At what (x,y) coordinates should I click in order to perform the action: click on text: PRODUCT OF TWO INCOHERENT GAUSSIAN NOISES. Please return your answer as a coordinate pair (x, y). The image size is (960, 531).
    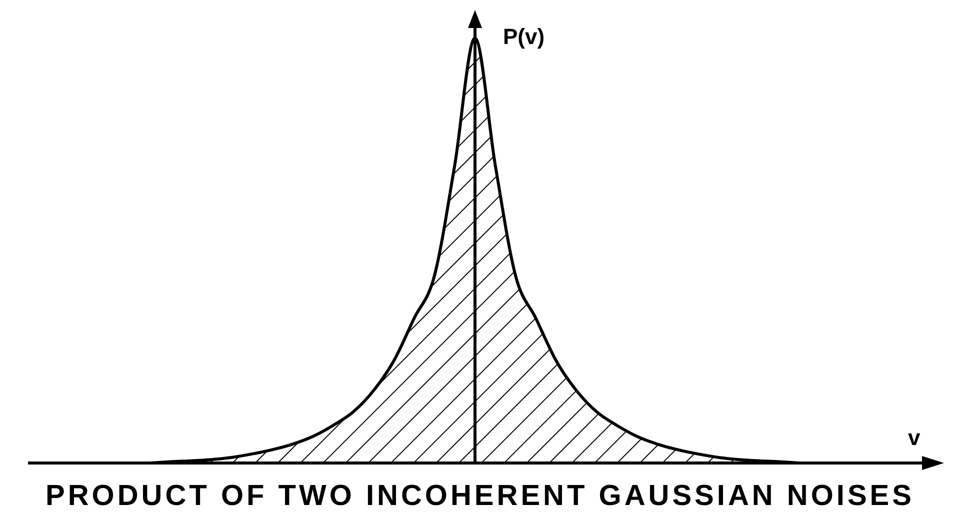
    Looking at the image, I should click on (480, 496).